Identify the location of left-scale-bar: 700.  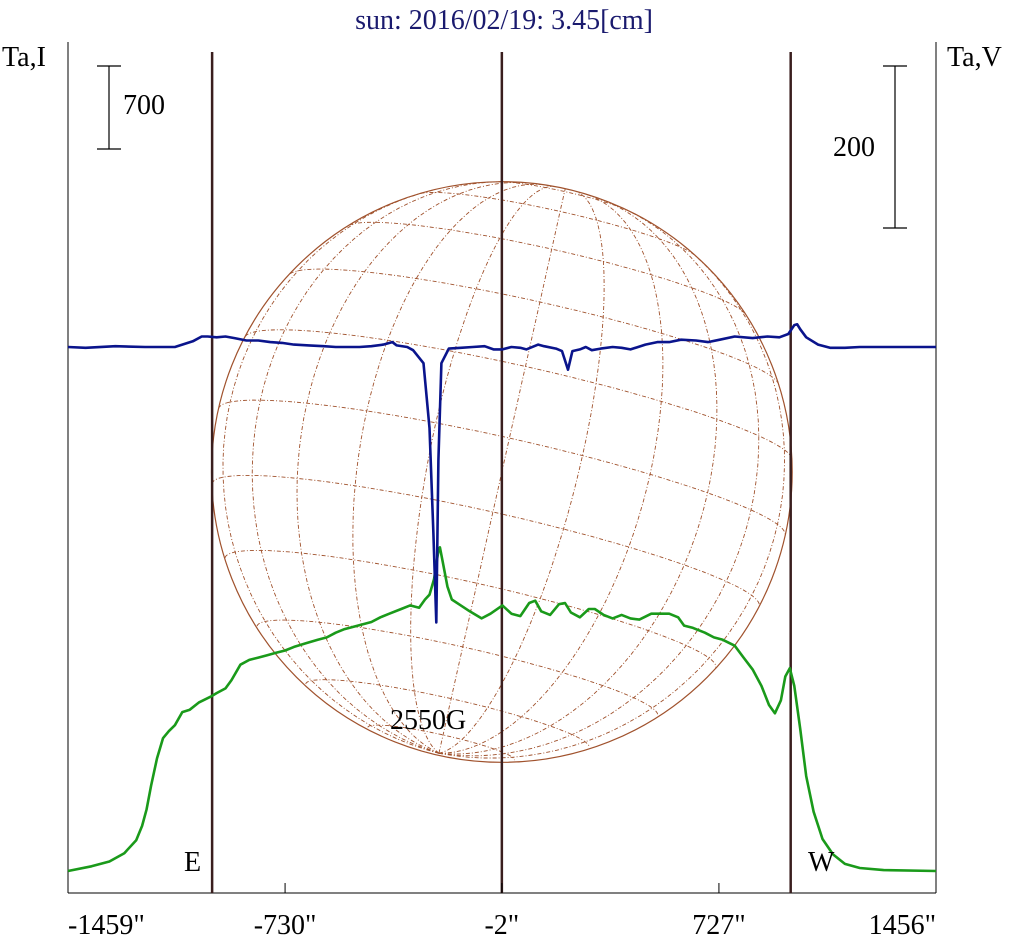
(131, 107).